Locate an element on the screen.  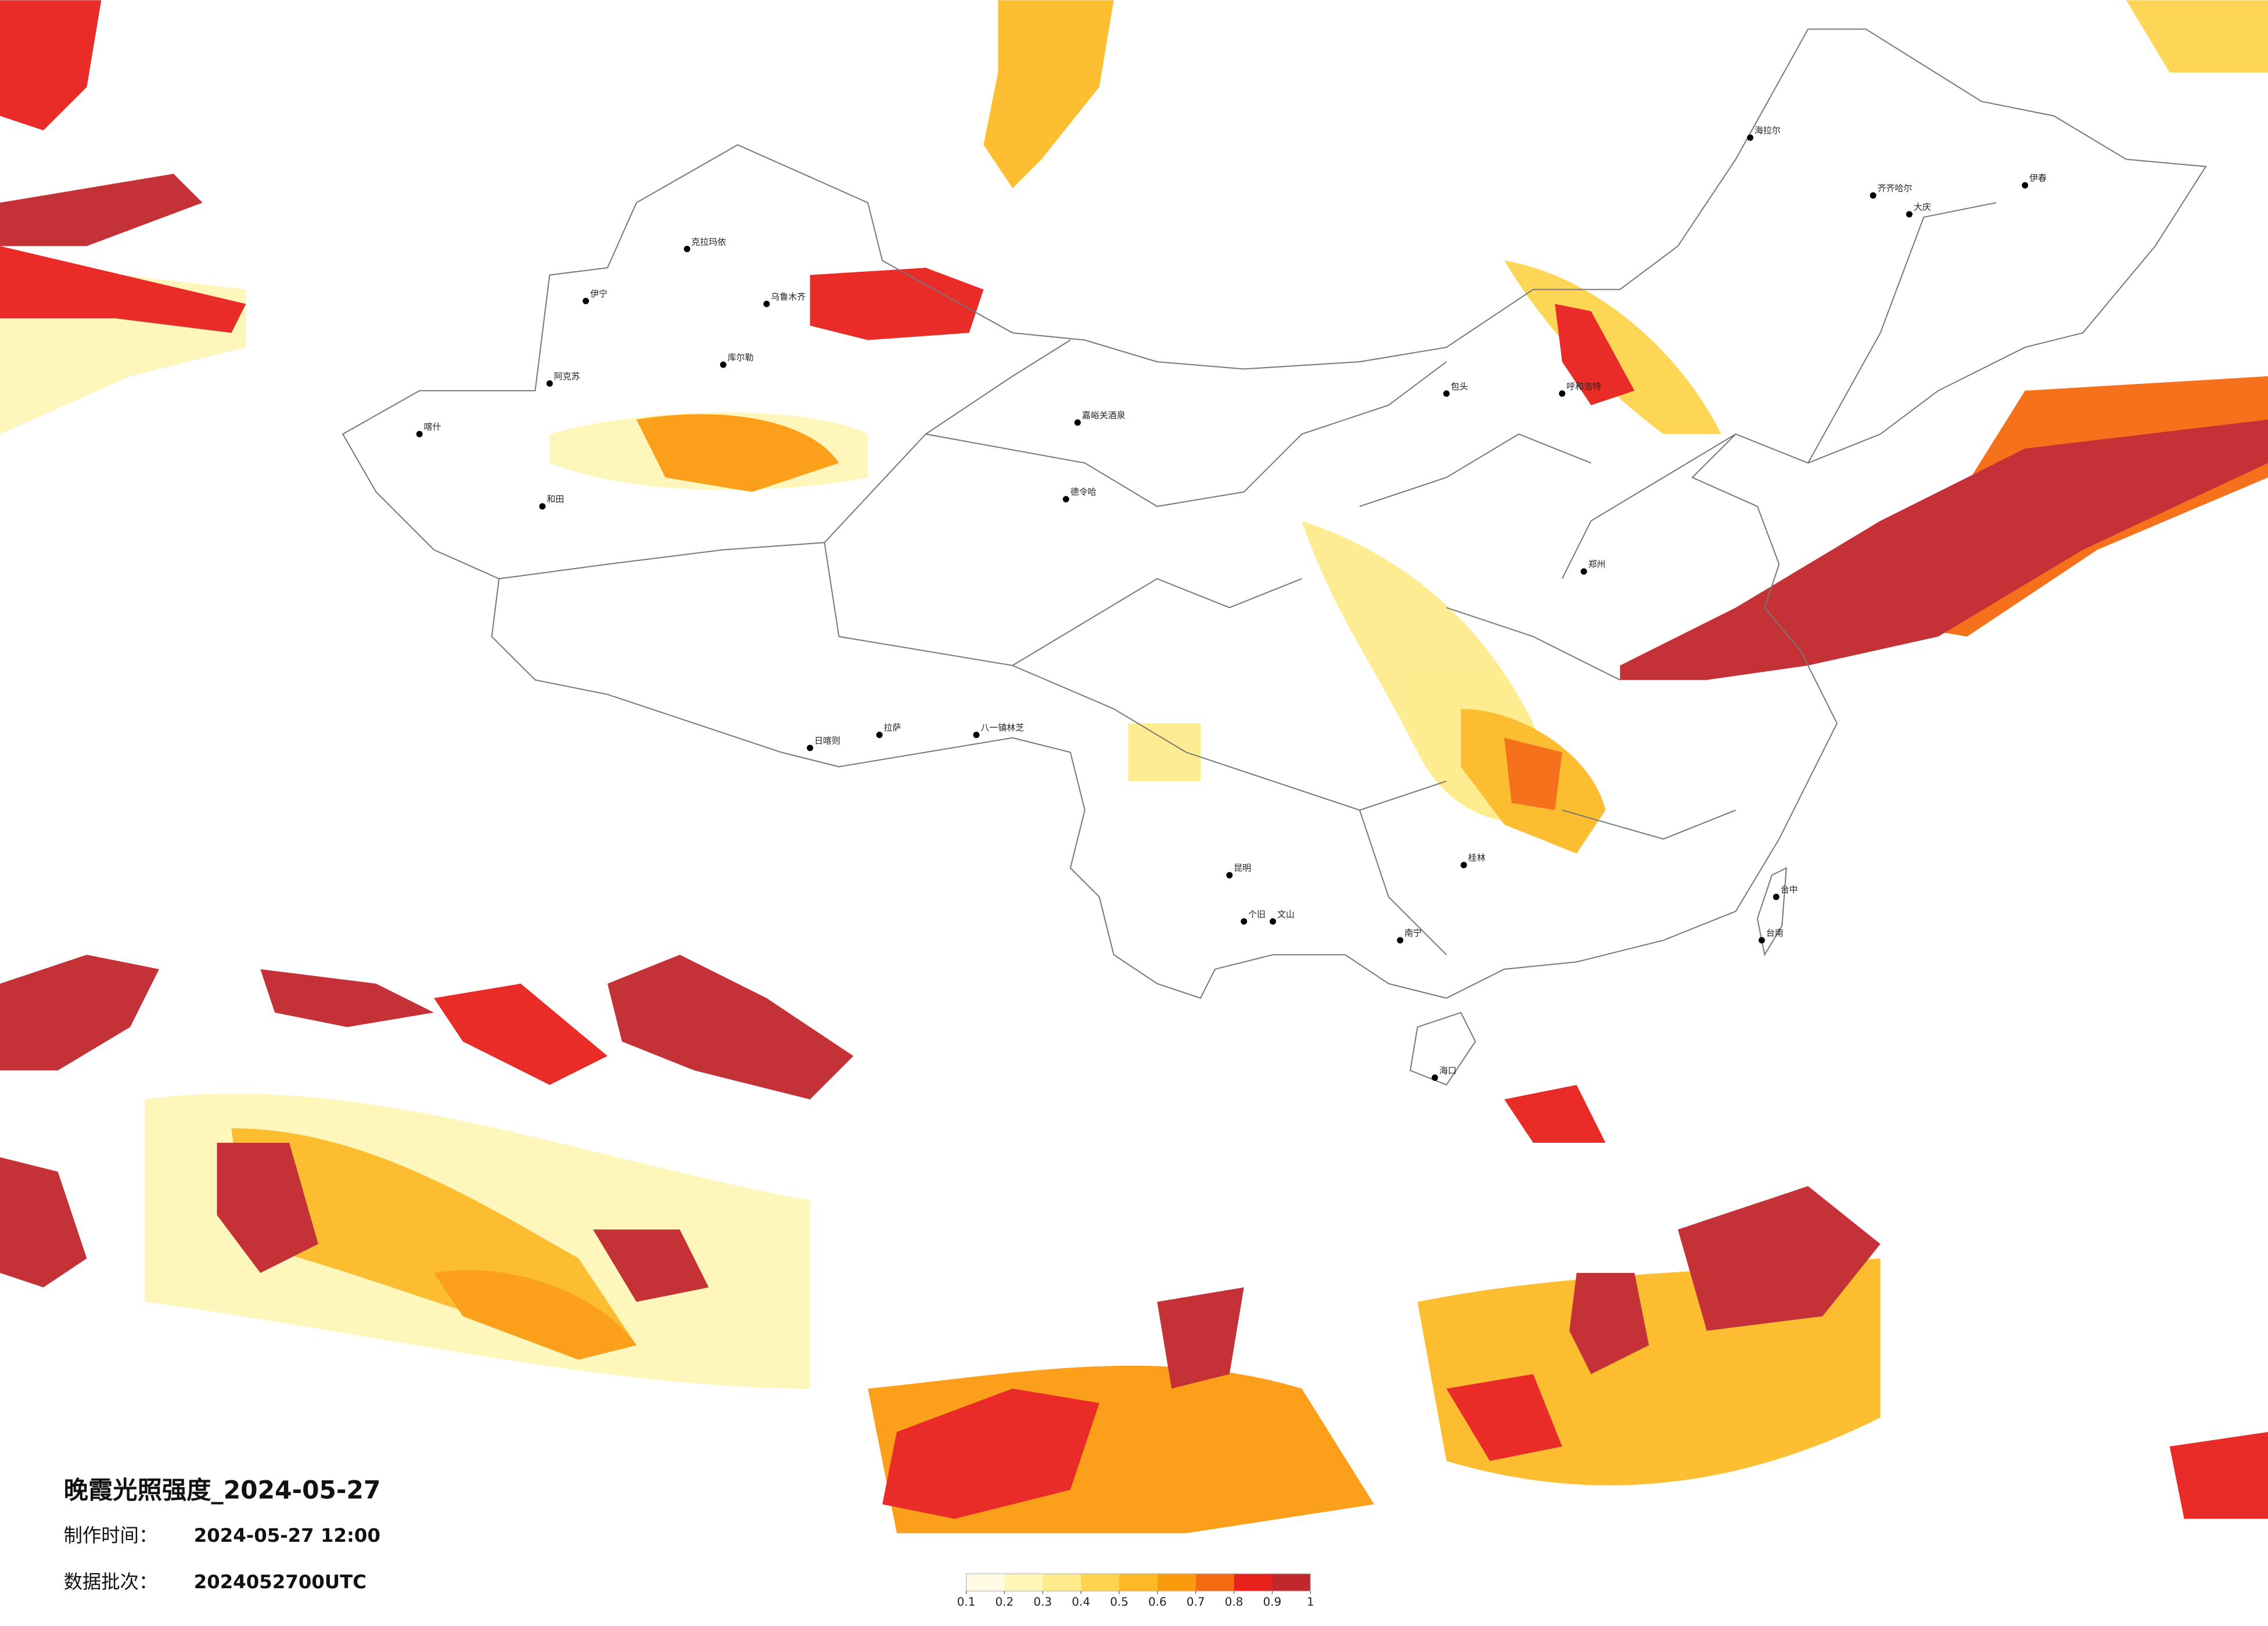
colorbar-tick-label: 0.1 is located at coordinates (966, 1602).